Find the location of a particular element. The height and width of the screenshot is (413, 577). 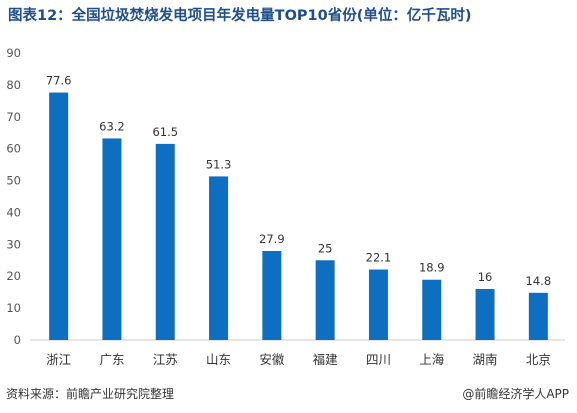

x-tick-label: 上海 is located at coordinates (432, 359).